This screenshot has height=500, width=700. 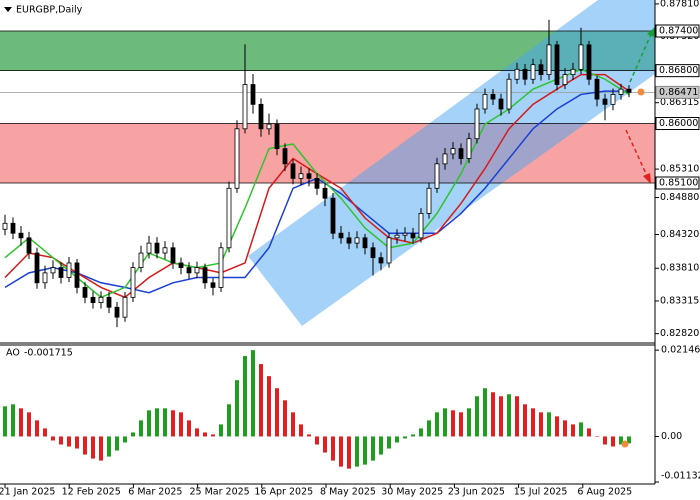 What do you see at coordinates (641, 57) in the screenshot?
I see `up-arrow` at bounding box center [641, 57].